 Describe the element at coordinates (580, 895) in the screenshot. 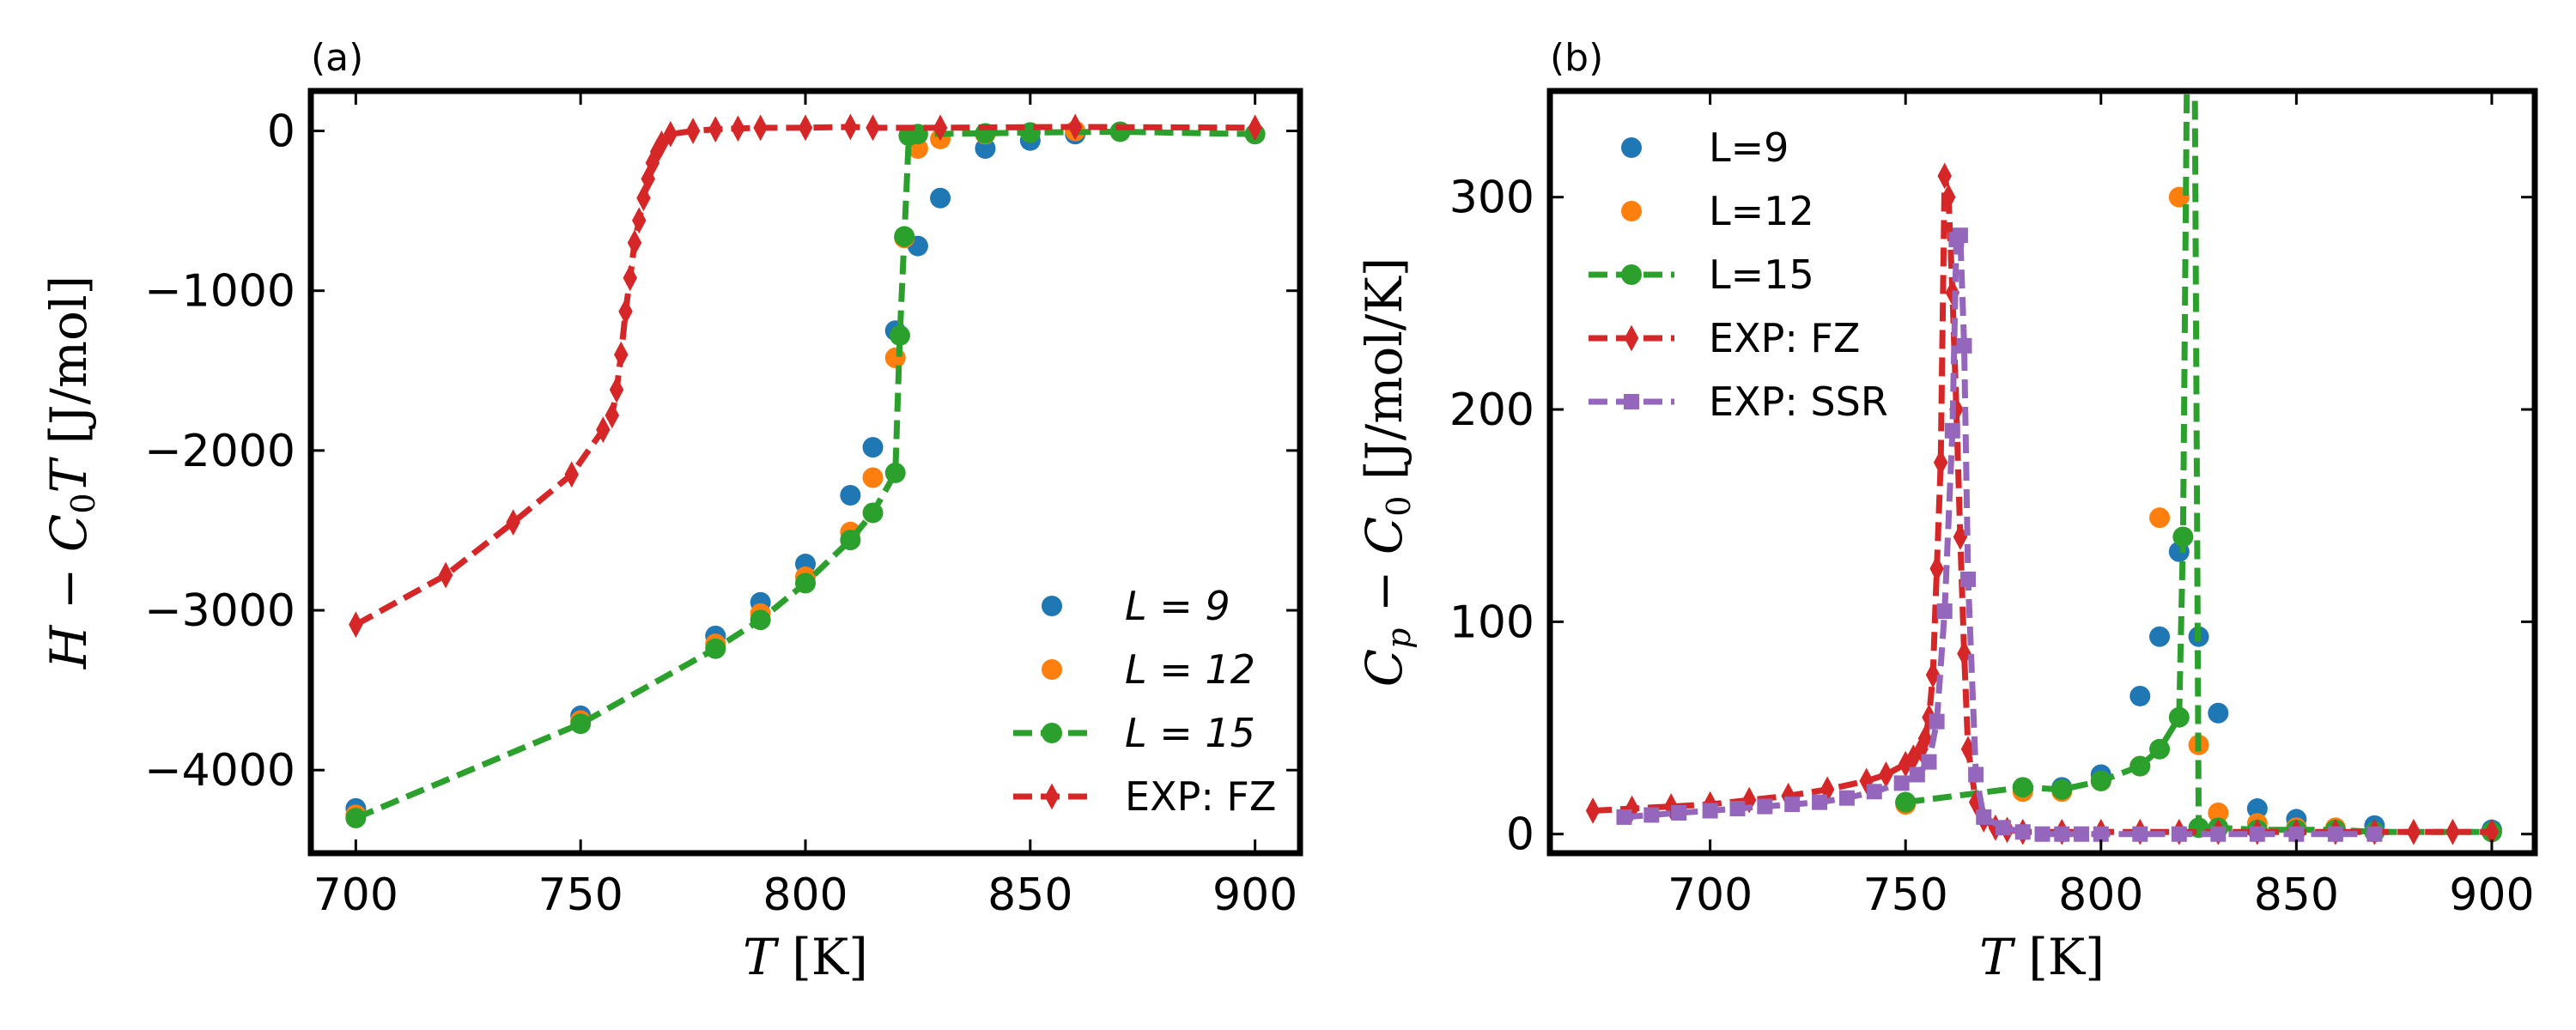

I see `x-tick-label: 750` at that location.